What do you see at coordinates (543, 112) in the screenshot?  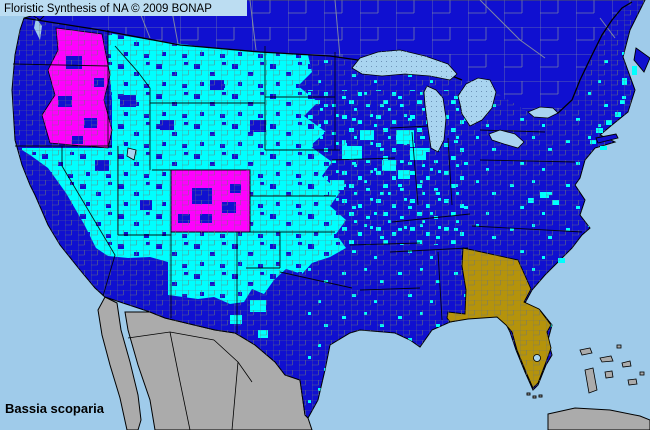 I see `lake-ontario` at bounding box center [543, 112].